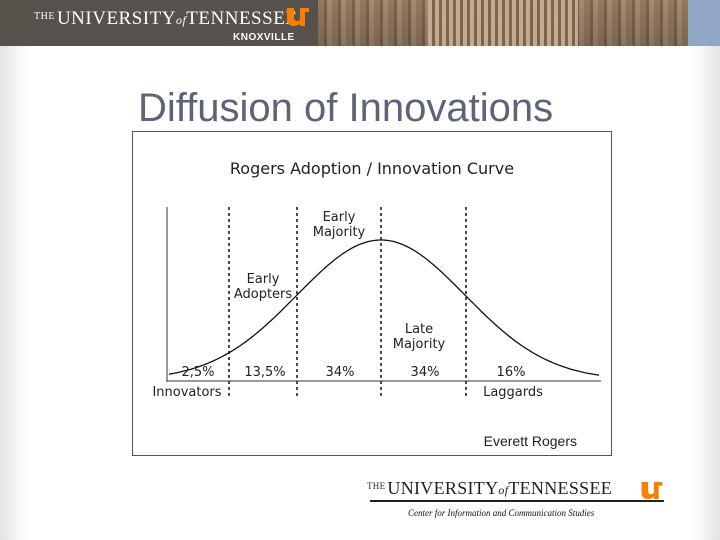 The width and height of the screenshot is (720, 540). Describe the element at coordinates (425, 372) in the screenshot. I see `stage-percent-late-majority: 34%` at that location.